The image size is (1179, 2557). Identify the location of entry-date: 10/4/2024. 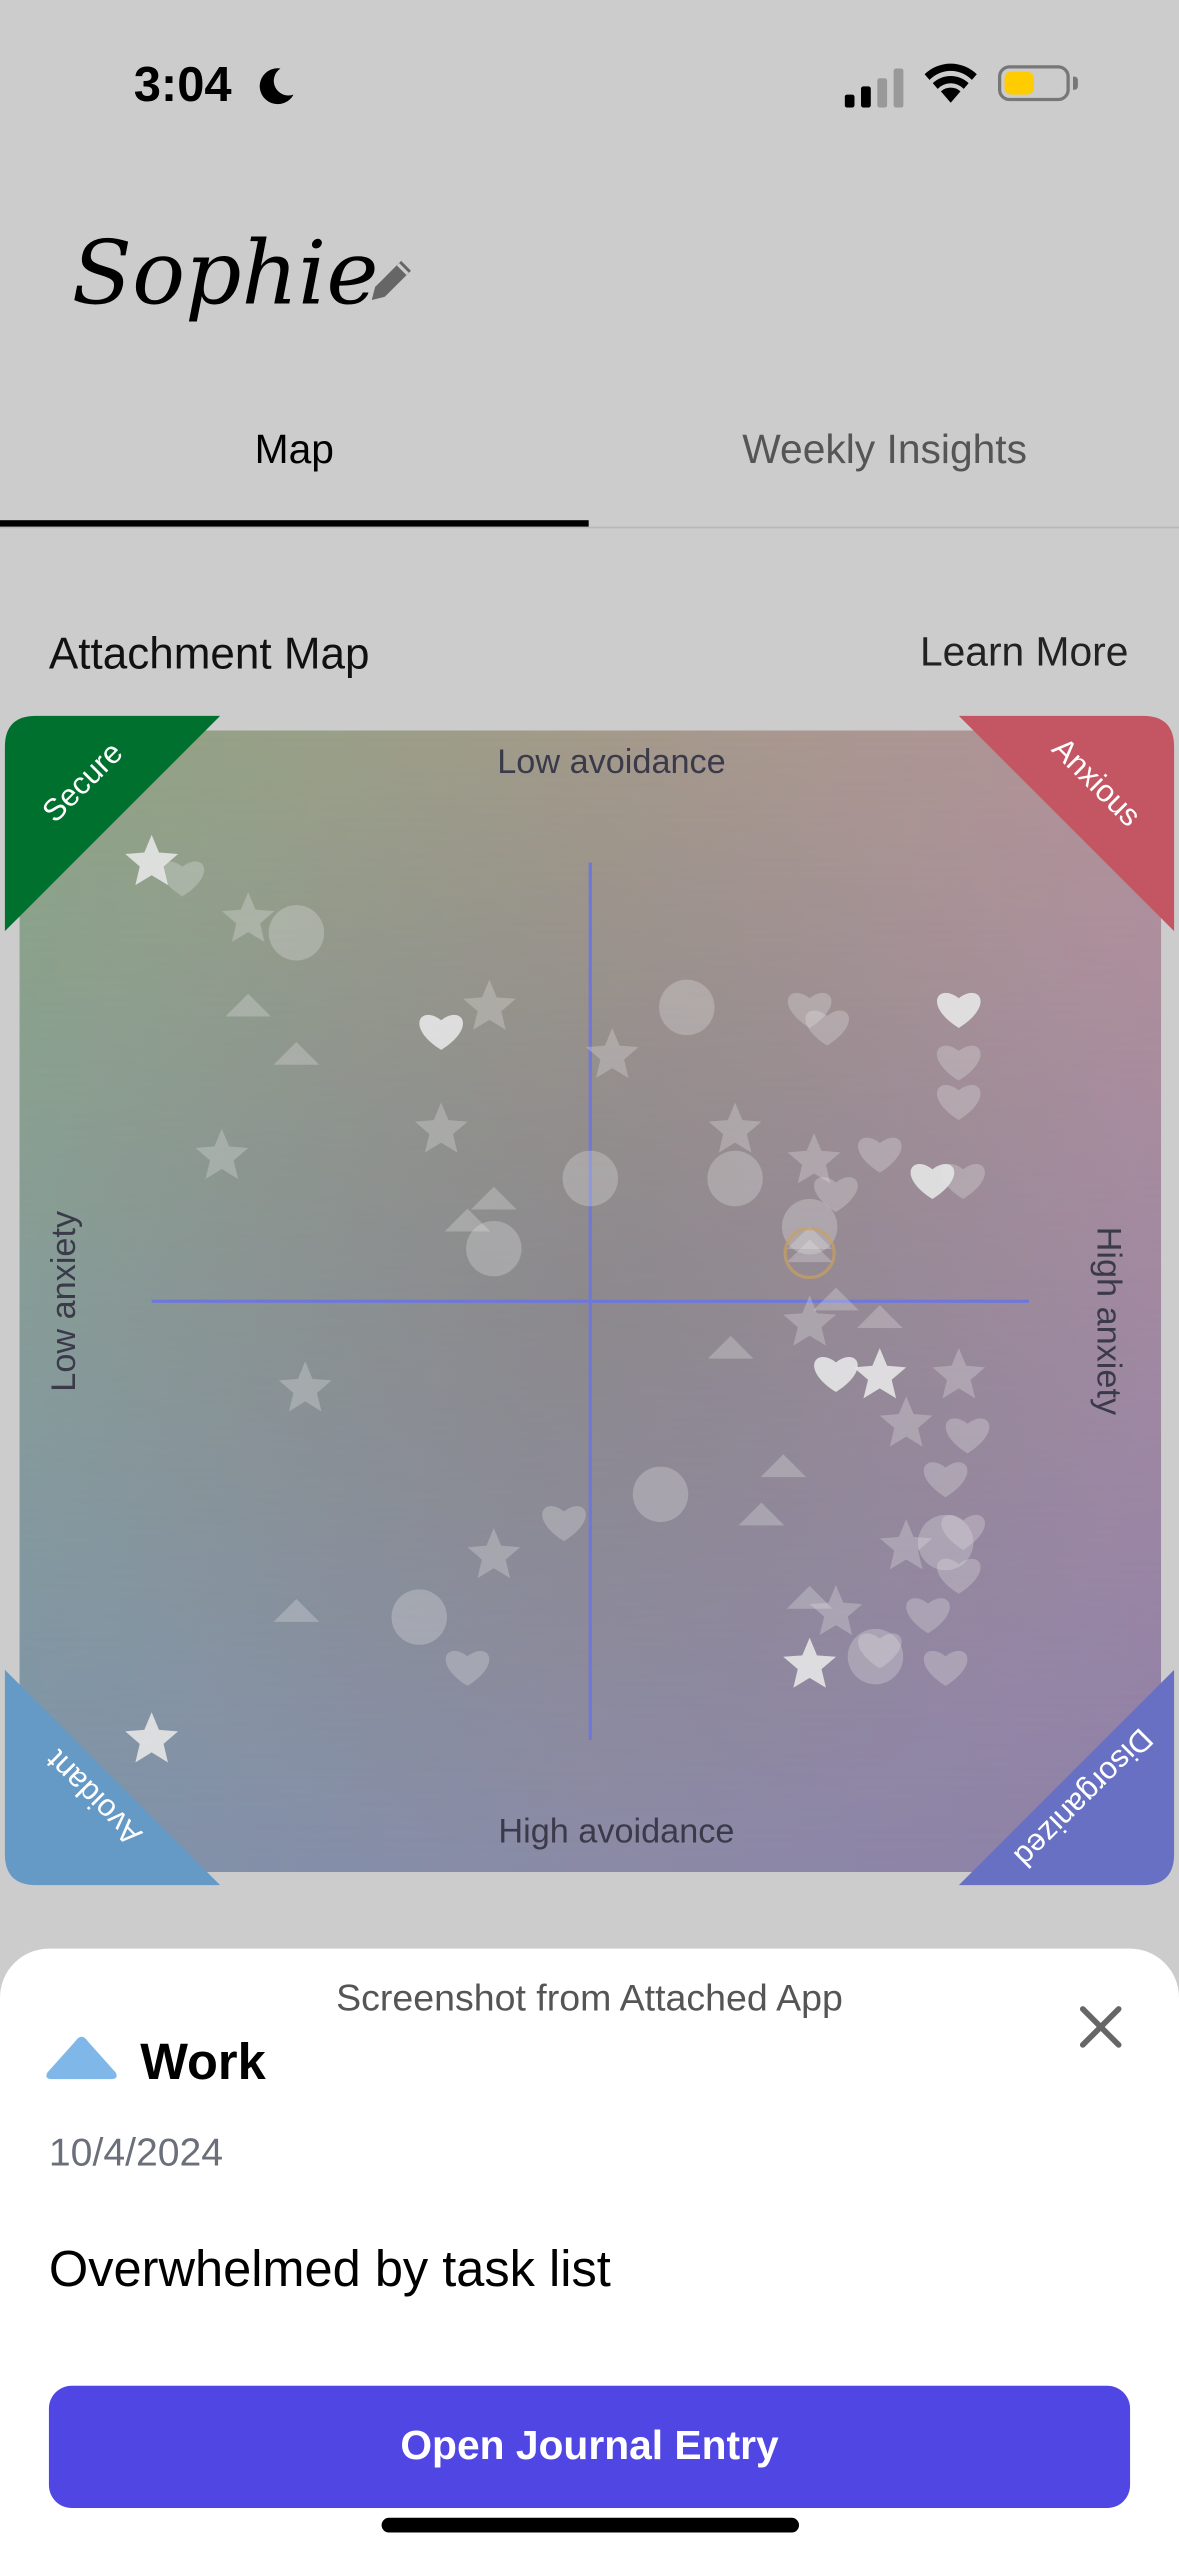
(136, 2153).